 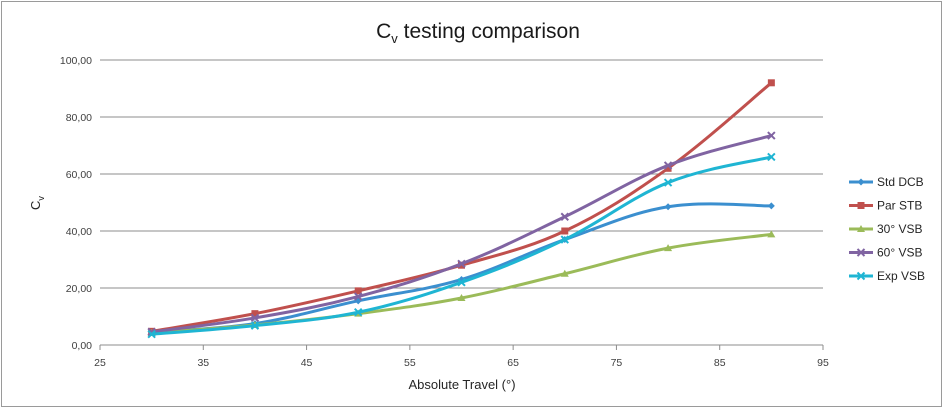 I want to click on x-axis-label: Absolute Travel (°), so click(x=461, y=384).